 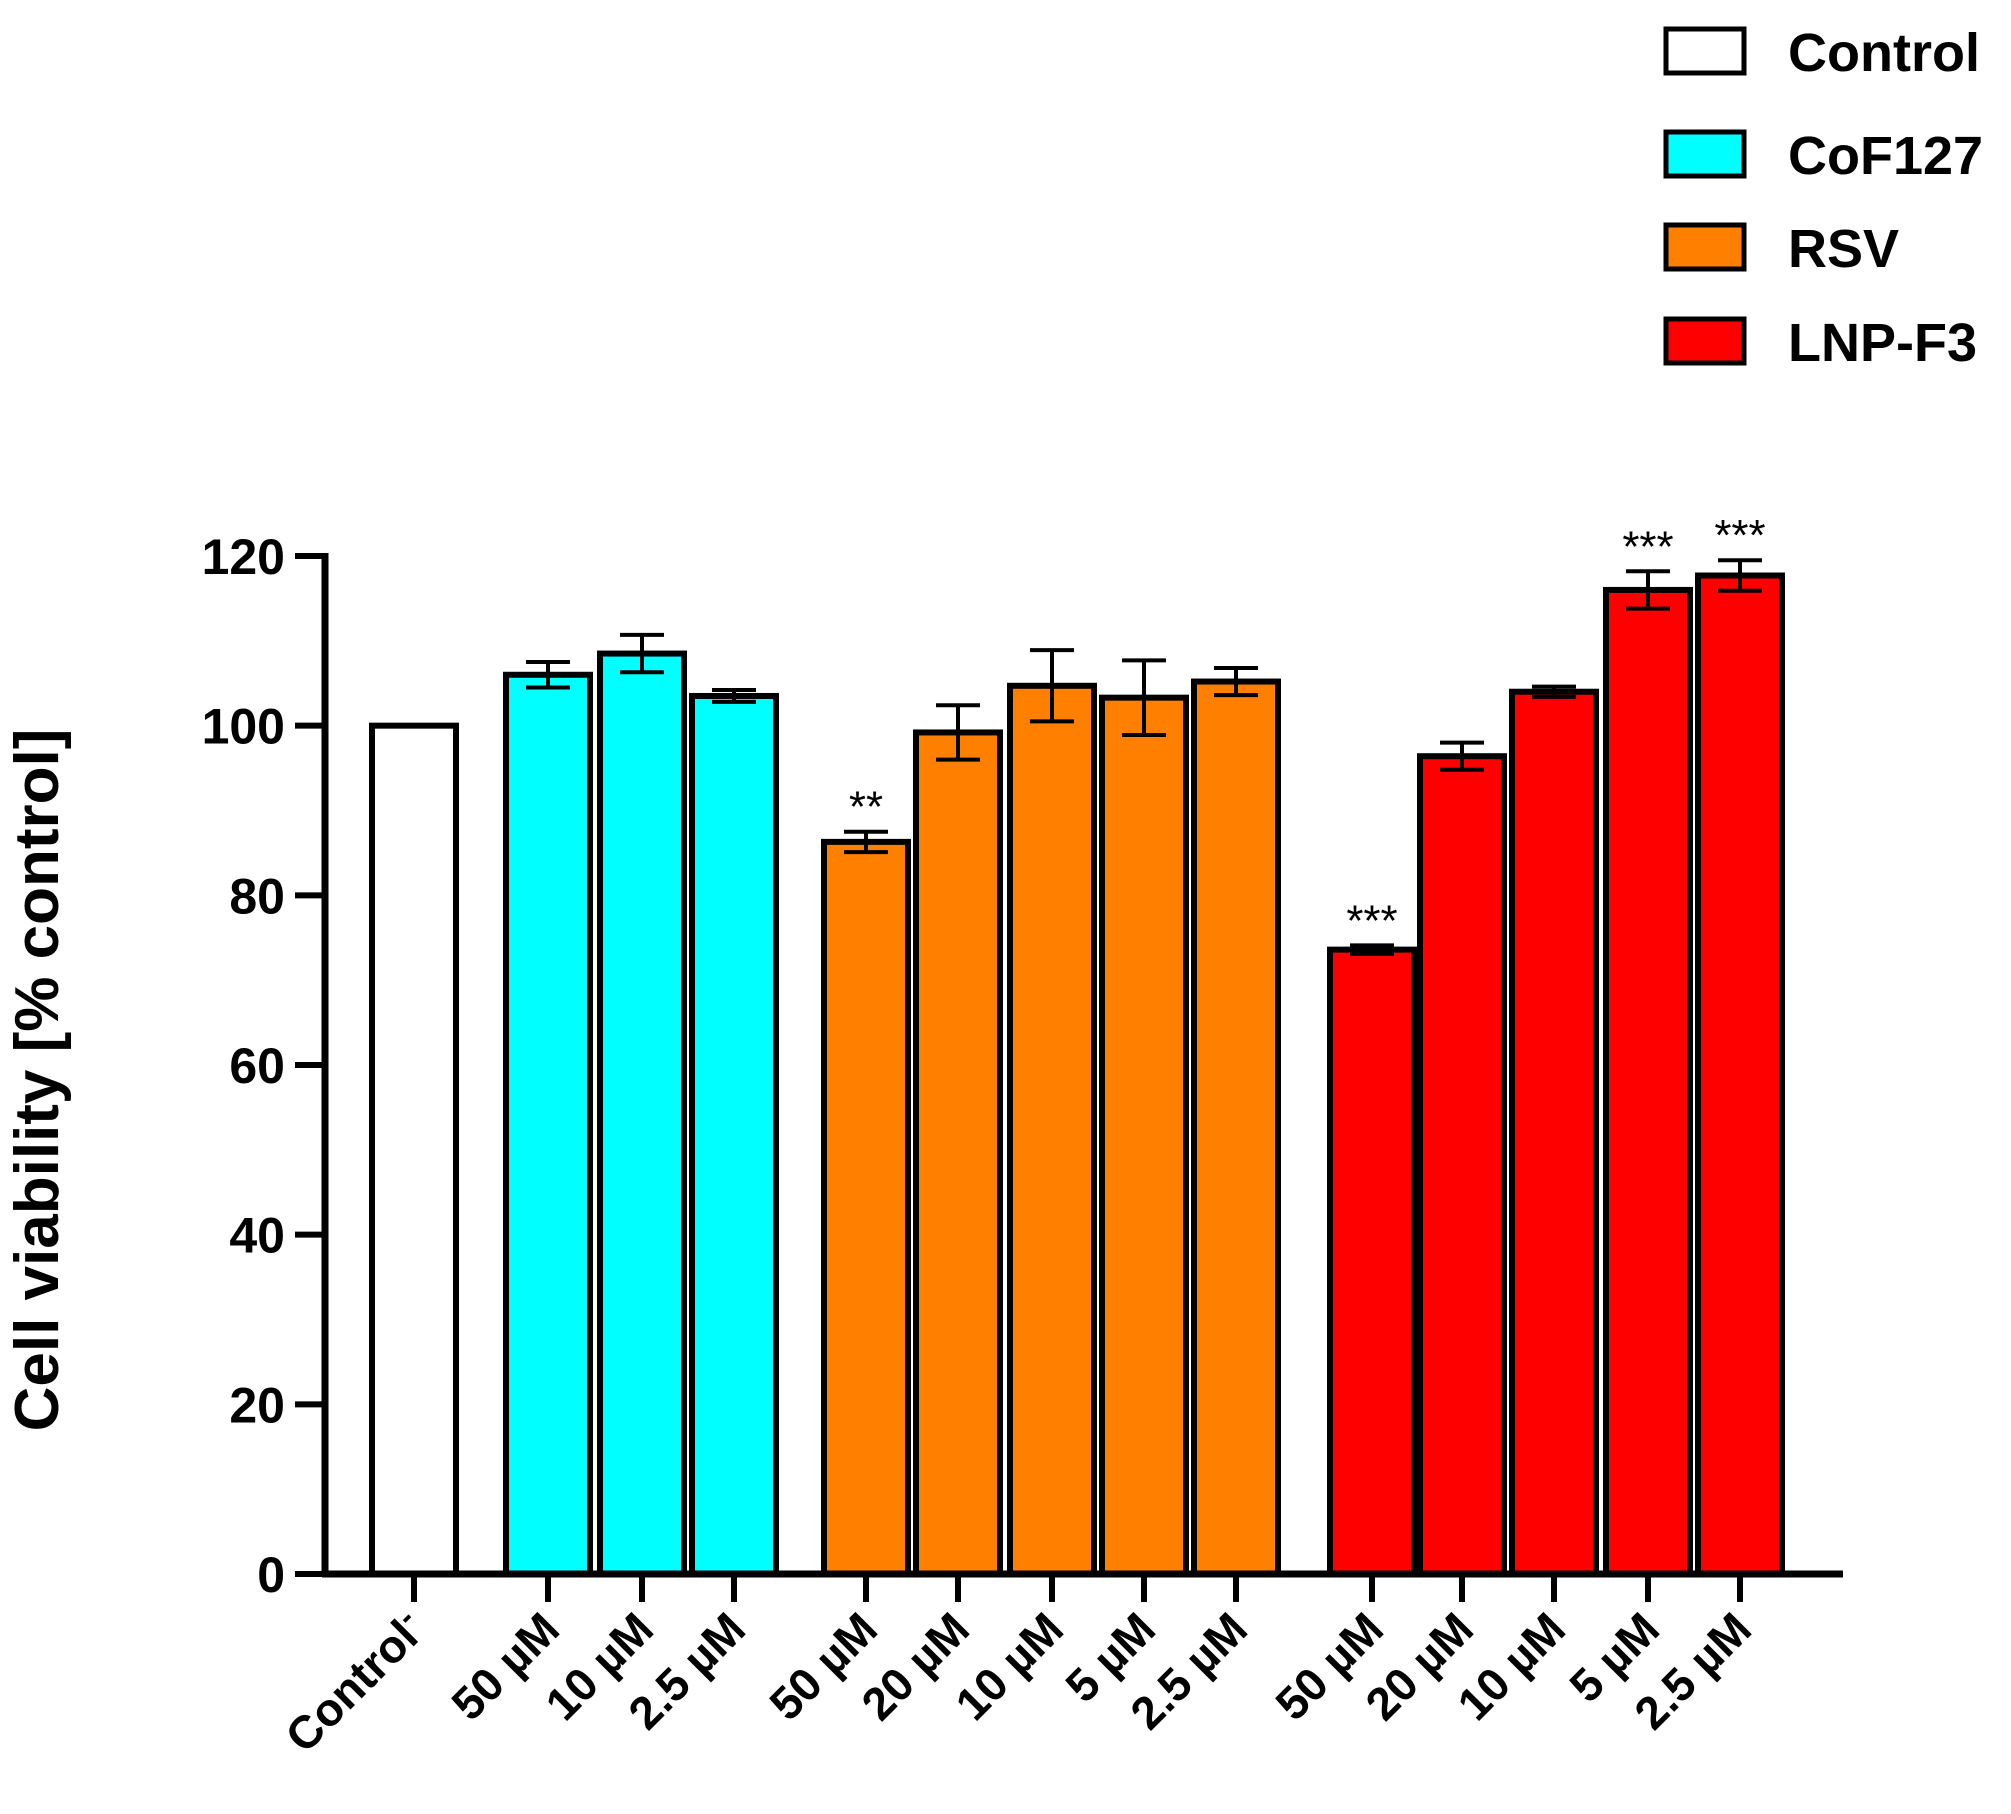 I want to click on legend-label: Control, so click(x=1884, y=53).